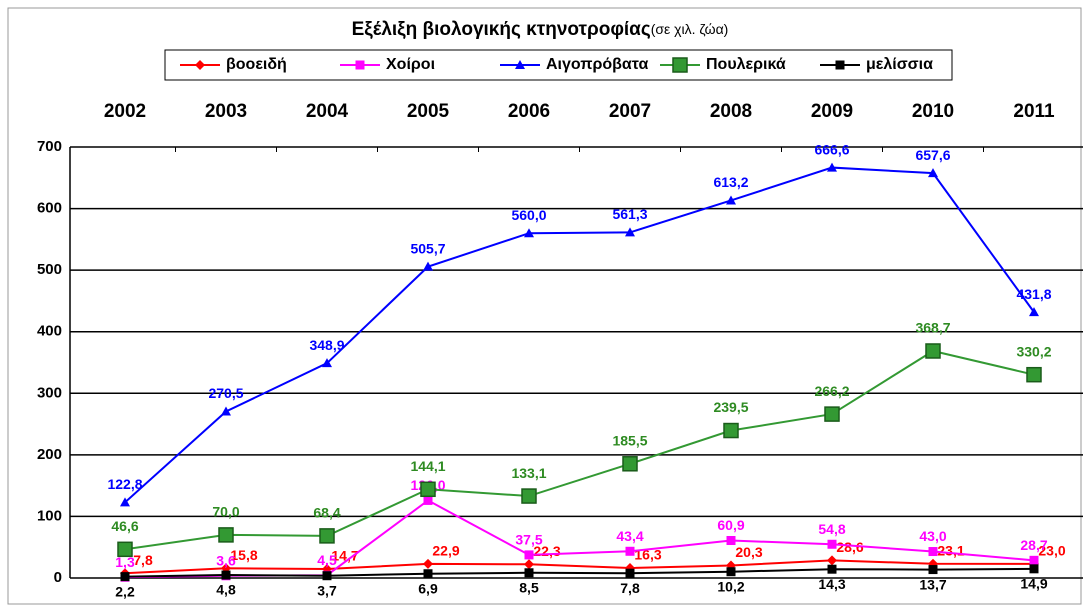 This screenshot has width=1083, height=606. Describe the element at coordinates (831, 149) in the screenshot. I see `data-label: 666,6` at that location.